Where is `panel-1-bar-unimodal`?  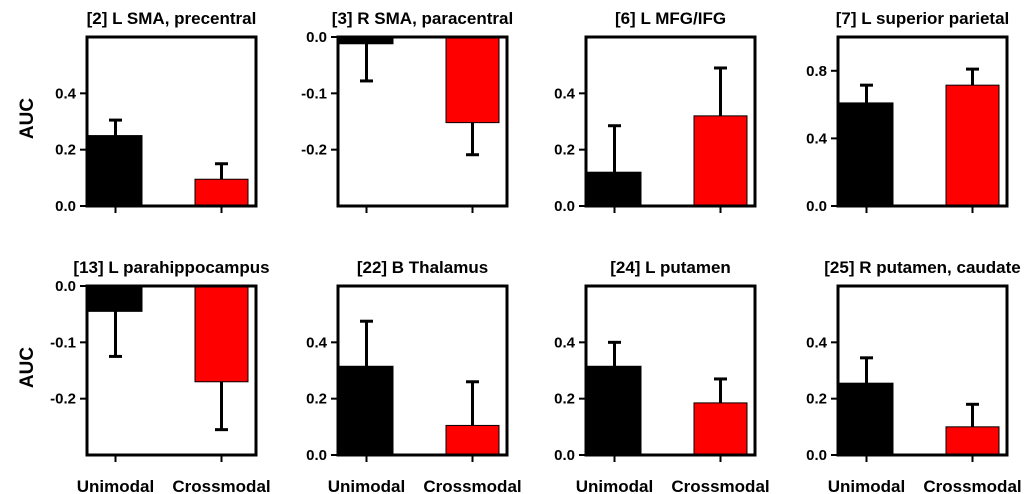 panel-1-bar-unimodal is located at coordinates (115, 171).